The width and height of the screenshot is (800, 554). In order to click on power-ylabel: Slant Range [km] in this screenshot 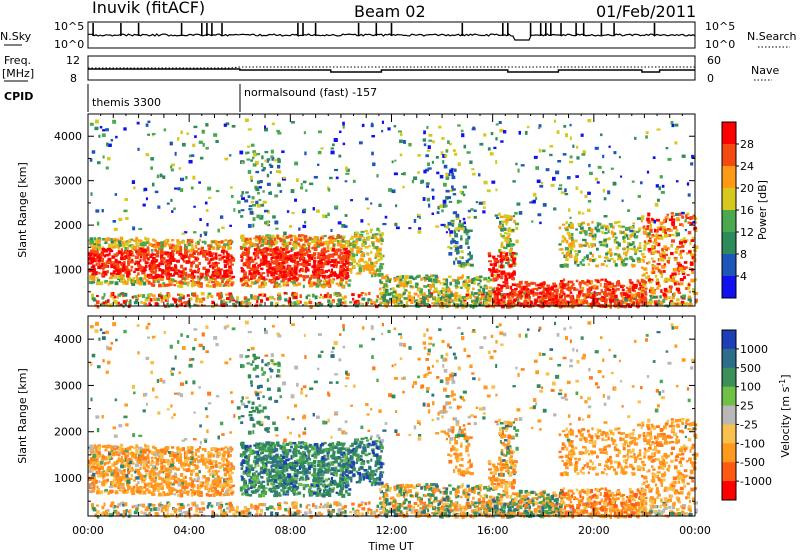, I will do `click(22, 210)`.